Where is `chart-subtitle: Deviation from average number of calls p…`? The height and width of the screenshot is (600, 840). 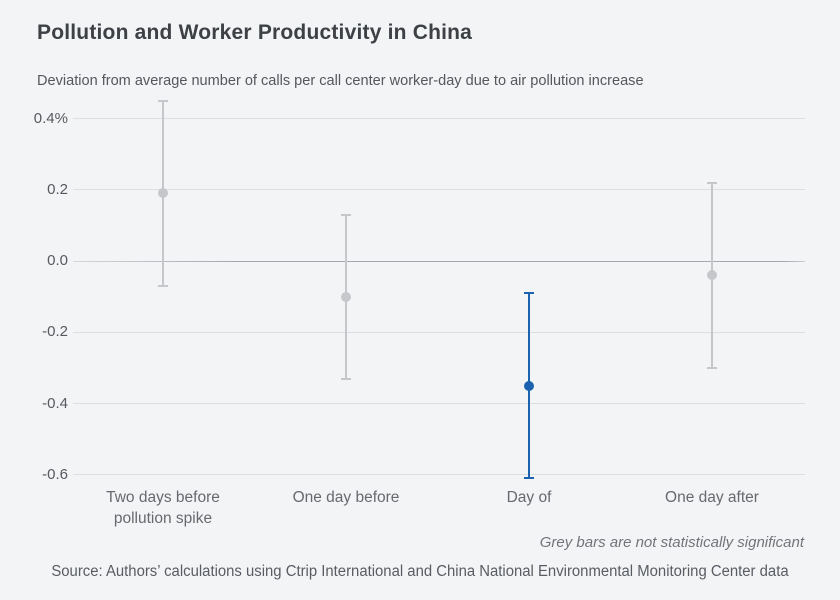 chart-subtitle: Deviation from average number of calls p… is located at coordinates (340, 80).